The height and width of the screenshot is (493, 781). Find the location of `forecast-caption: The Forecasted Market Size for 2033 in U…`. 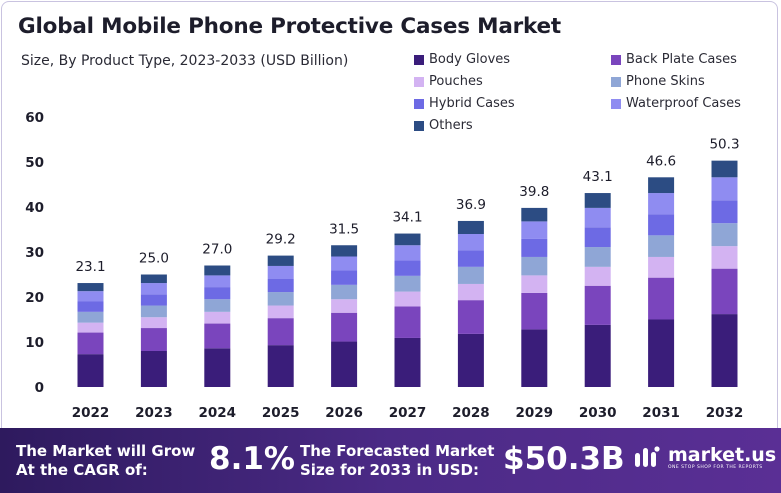

forecast-caption: The Forecasted Market Size for 2033 in U… is located at coordinates (397, 461).